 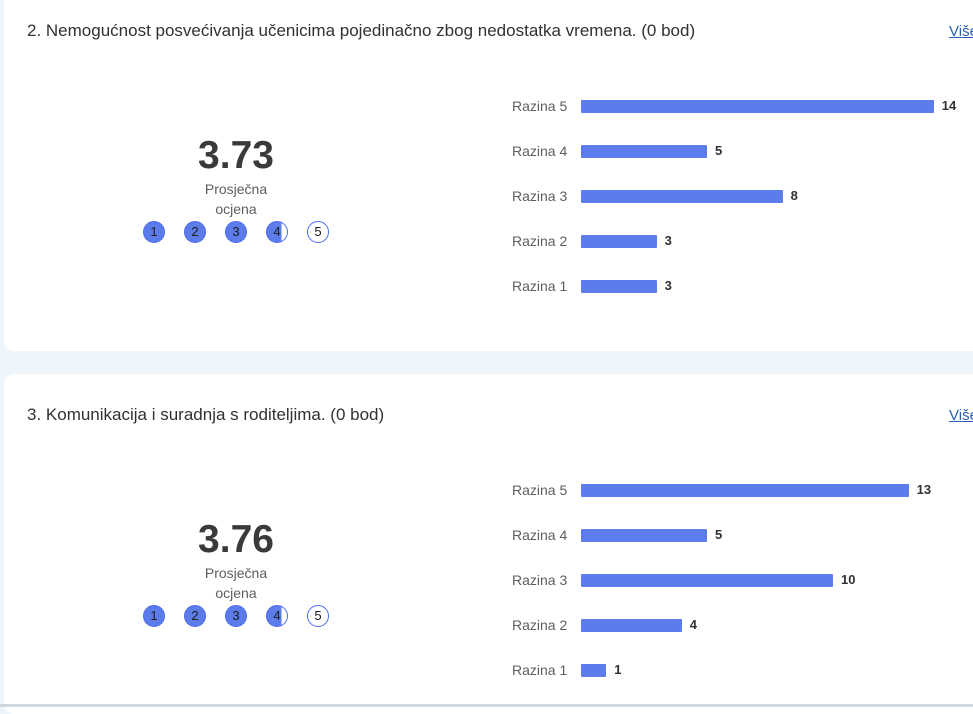 What do you see at coordinates (488, 625) in the screenshot?
I see `bar-row: Razina 2 4` at bounding box center [488, 625].